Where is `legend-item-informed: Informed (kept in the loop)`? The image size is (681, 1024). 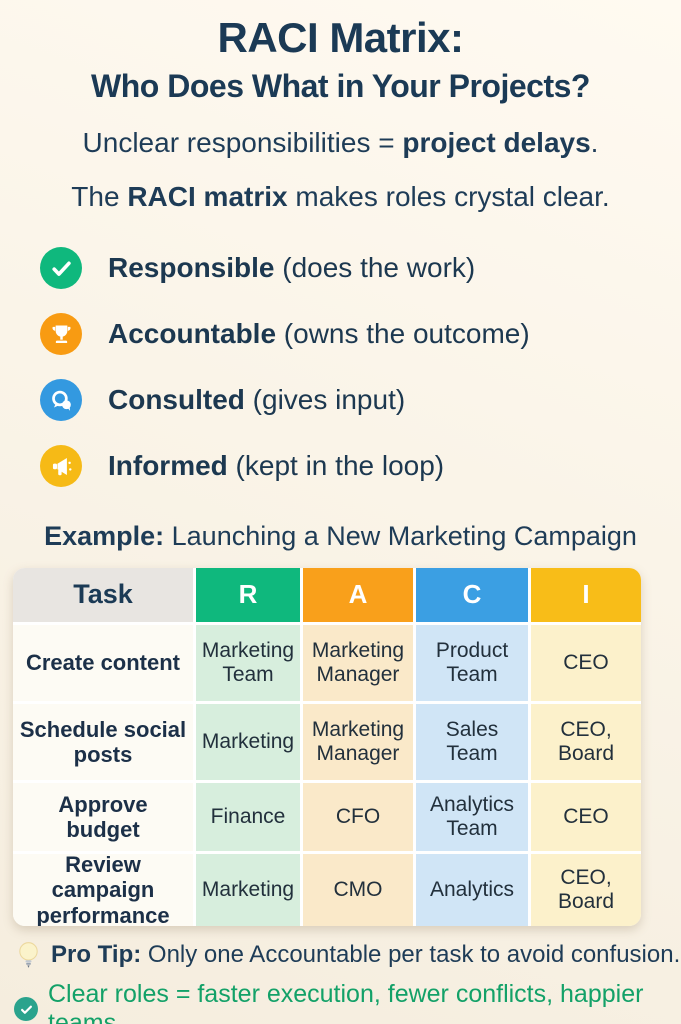 legend-item-informed: Informed (kept in the loop) is located at coordinates (360, 466).